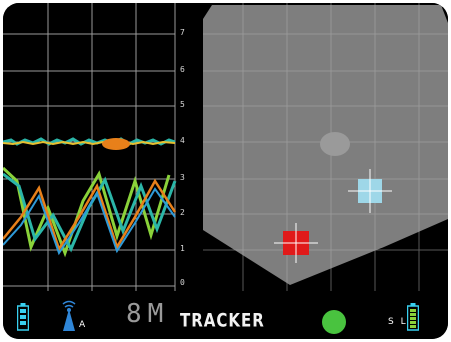 Image resolution: width=451 pixels, height=342 pixels. Describe the element at coordinates (182, 140) in the screenshot. I see `depth-label-4: 4` at that location.